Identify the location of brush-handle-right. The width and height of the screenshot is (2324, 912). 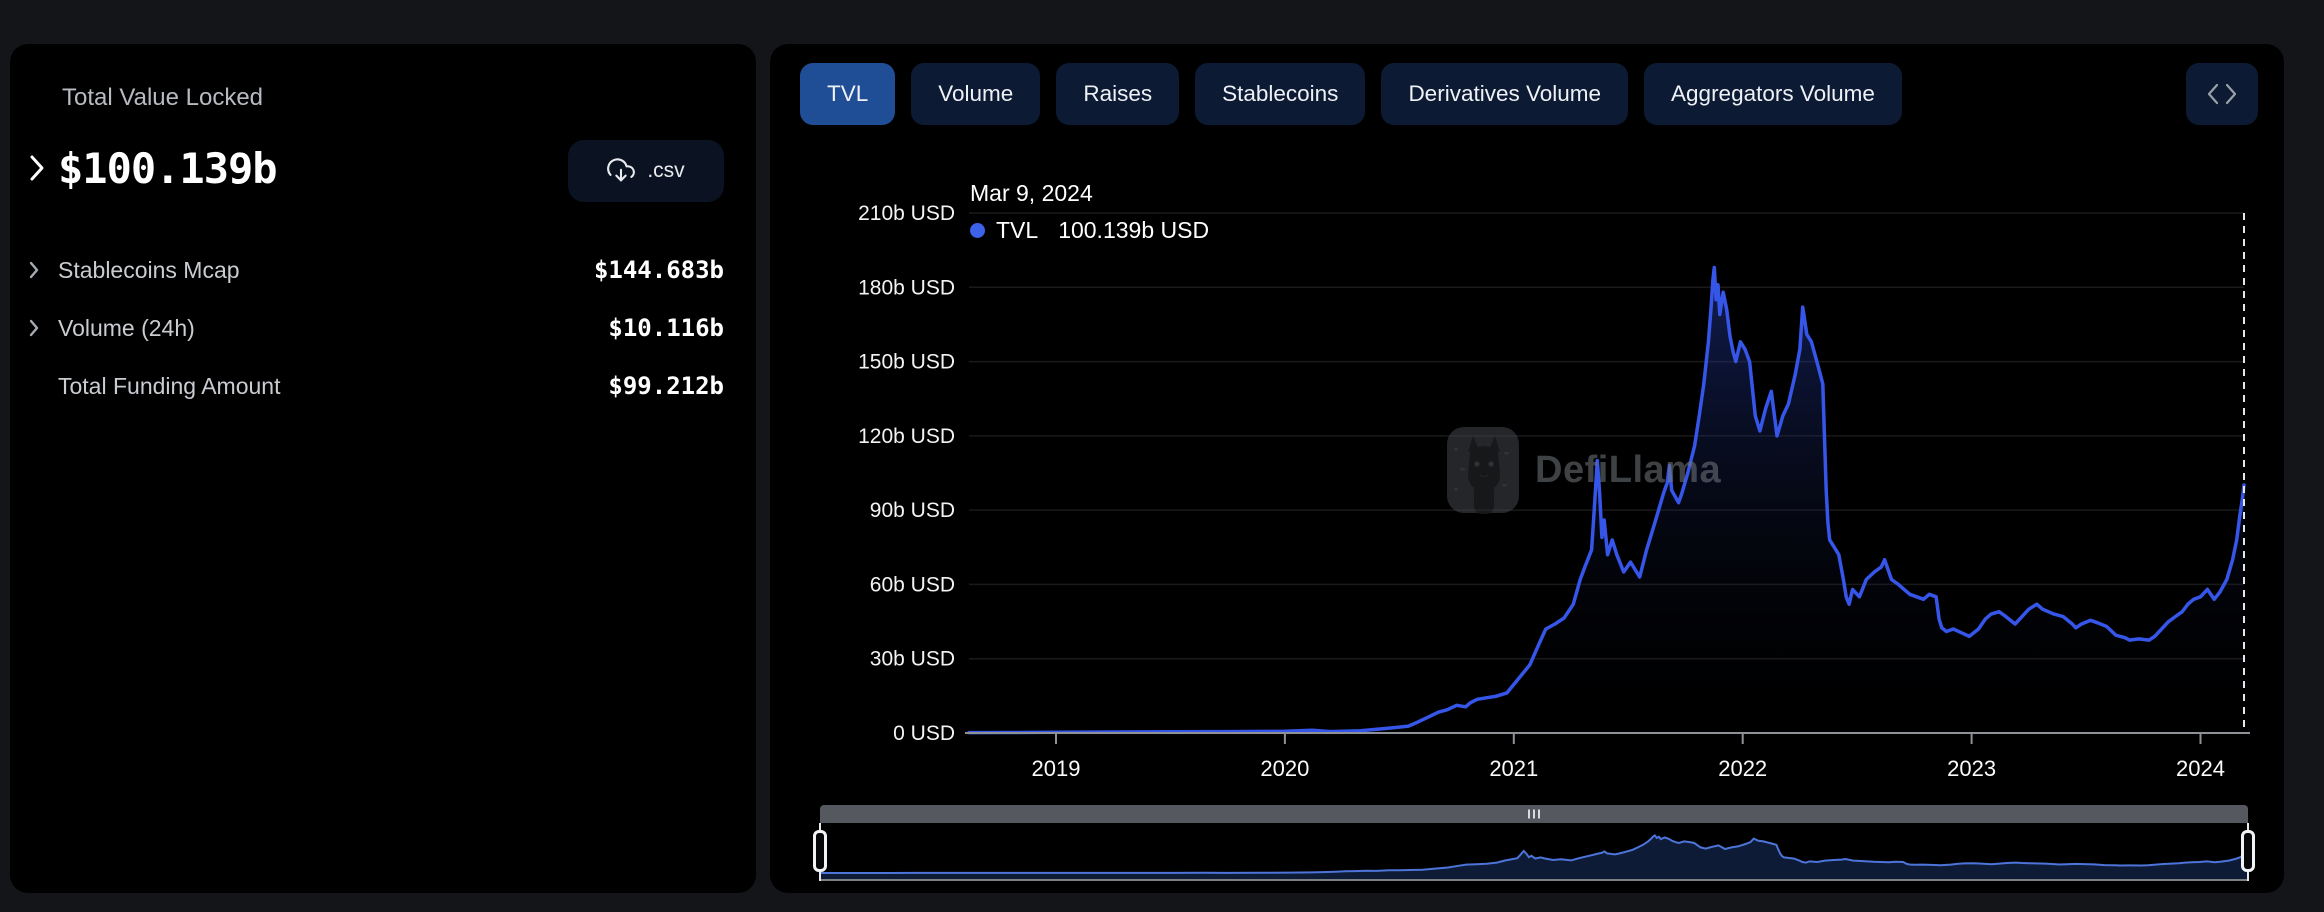
(2248, 851).